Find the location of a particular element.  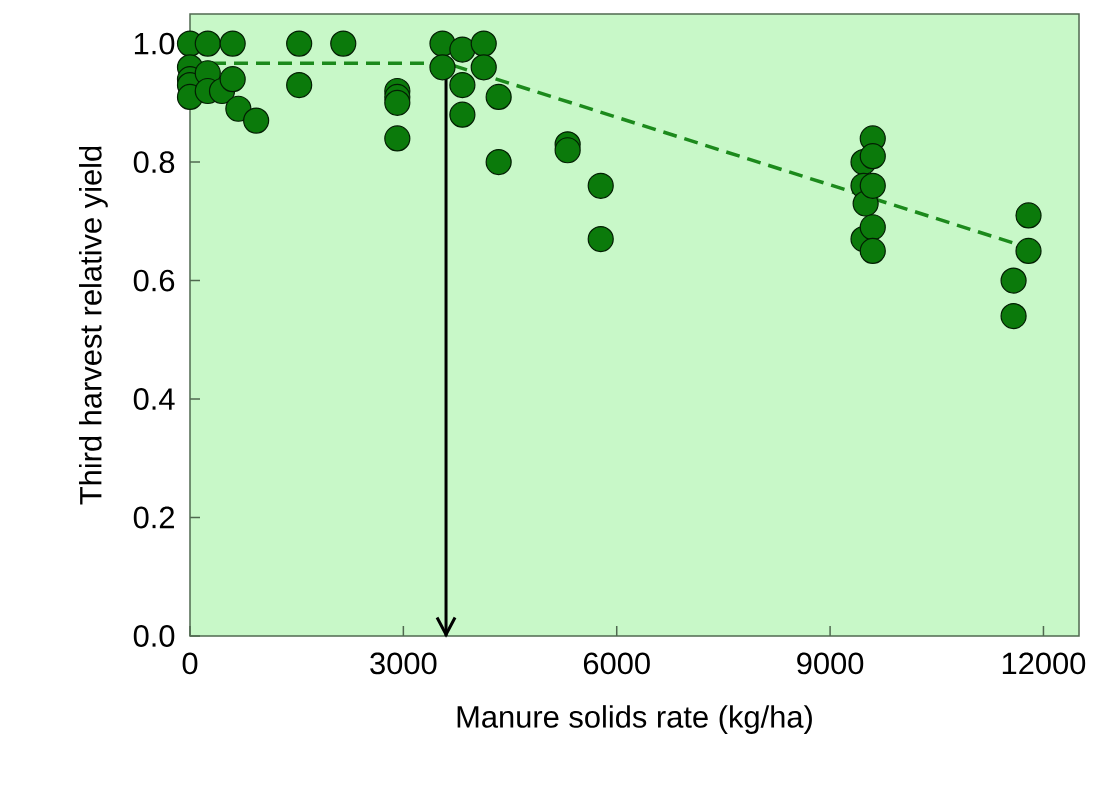

x-tick-label: 9000 is located at coordinates (830, 663).